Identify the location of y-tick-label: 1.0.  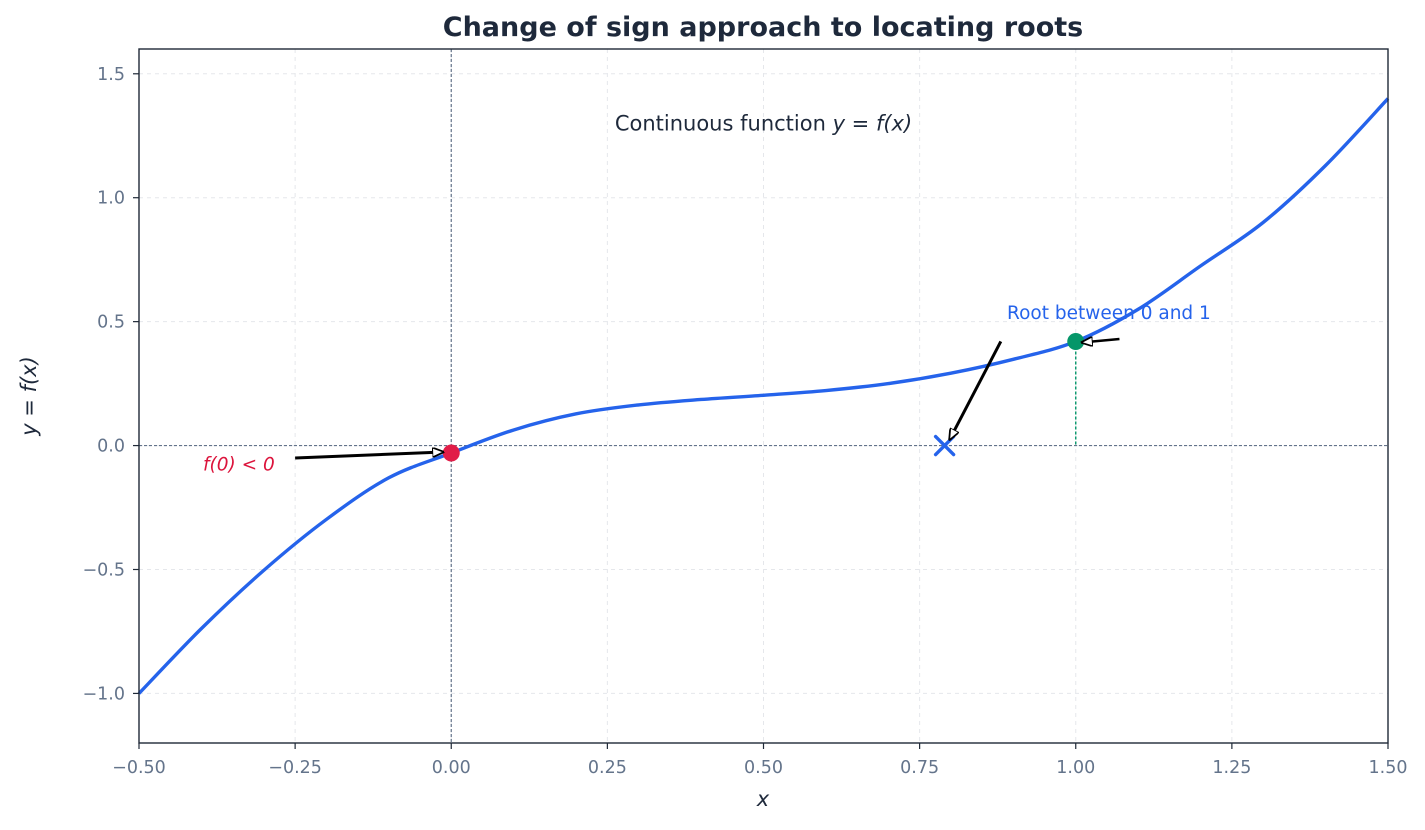
(111, 199).